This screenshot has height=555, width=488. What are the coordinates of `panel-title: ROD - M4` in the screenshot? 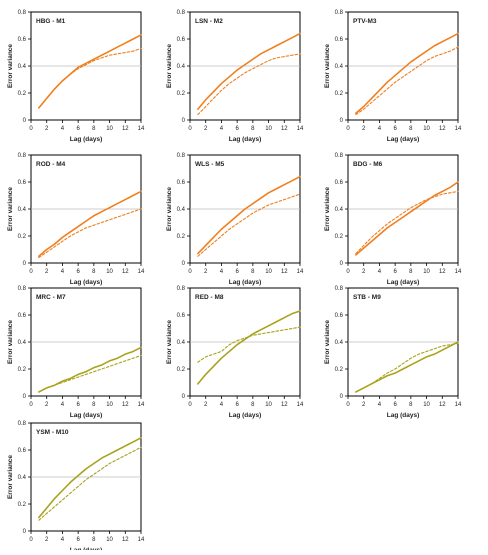 It's located at (51, 164).